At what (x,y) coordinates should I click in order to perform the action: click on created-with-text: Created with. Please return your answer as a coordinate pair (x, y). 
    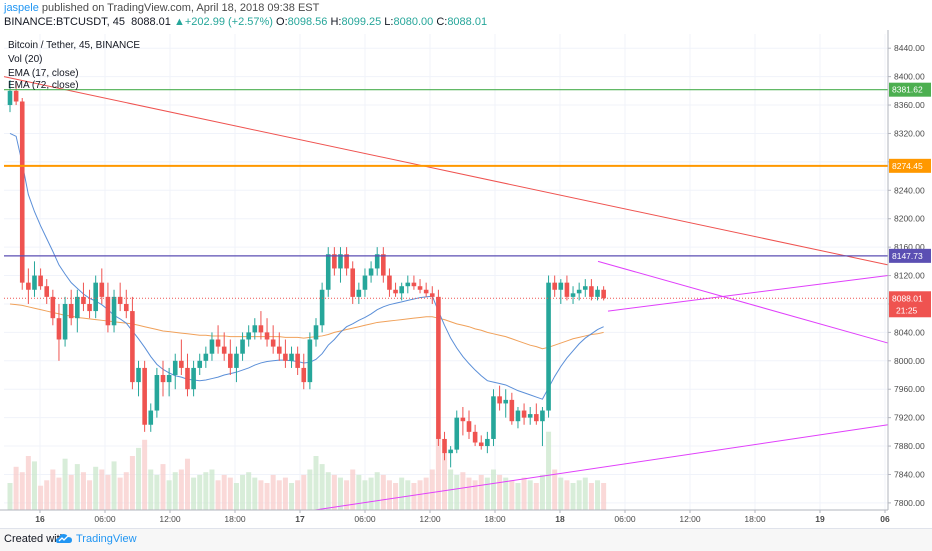
    Looking at the image, I should click on (35, 539).